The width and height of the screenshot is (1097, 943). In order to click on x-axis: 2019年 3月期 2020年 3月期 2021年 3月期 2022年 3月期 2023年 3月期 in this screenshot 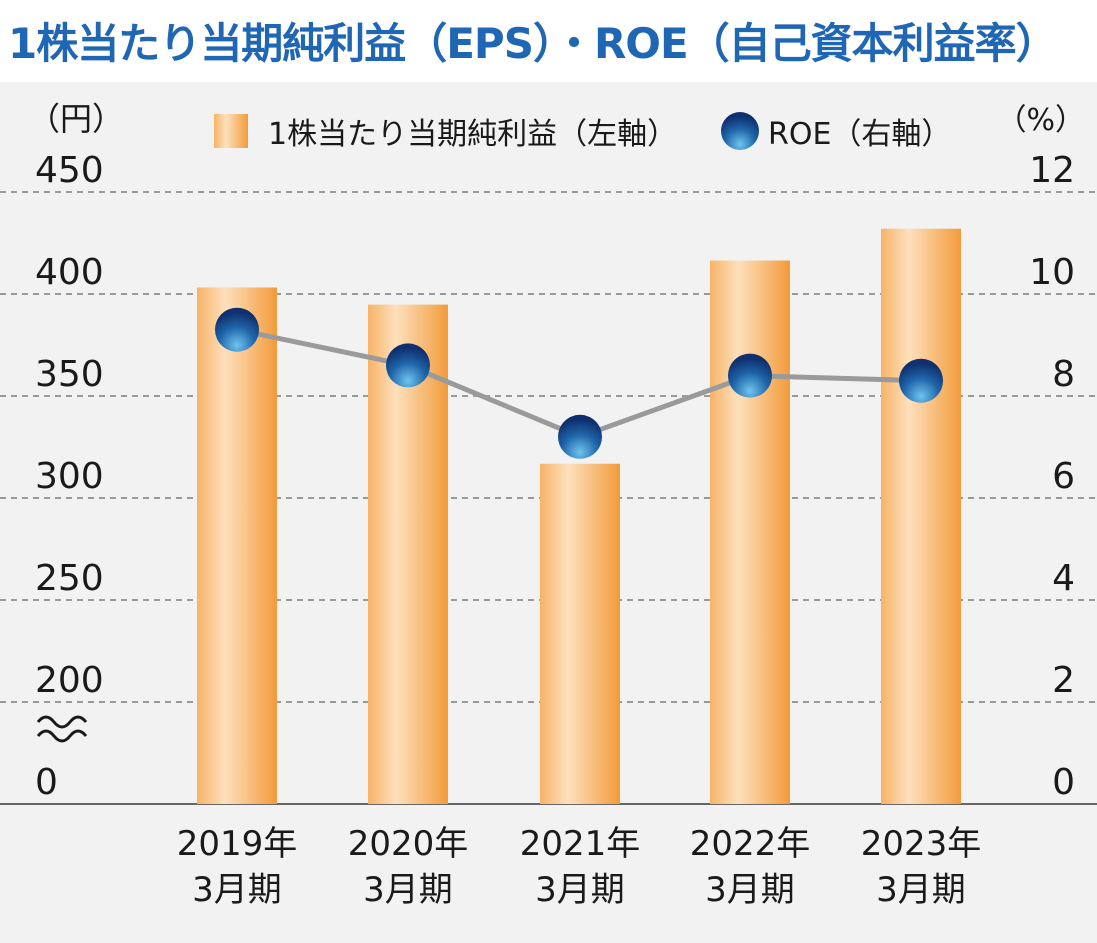, I will do `click(579, 867)`.